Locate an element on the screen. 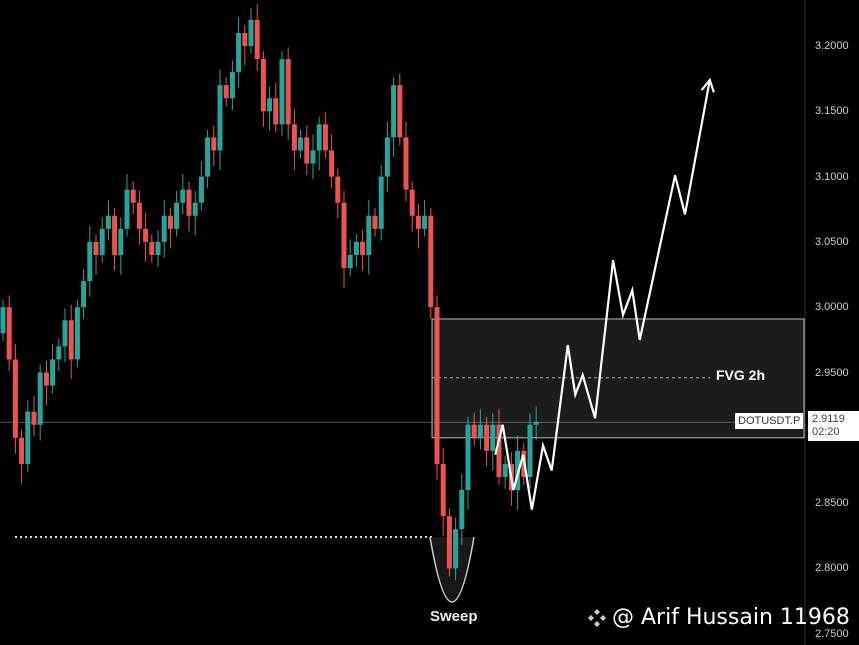 The image size is (859, 645). price-tick: 2.9500 is located at coordinates (832, 372).